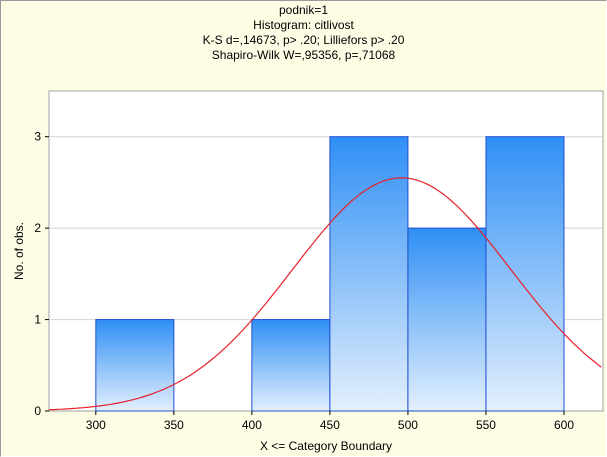  What do you see at coordinates (37, 137) in the screenshot?
I see `y-tick-label-3: 3` at bounding box center [37, 137].